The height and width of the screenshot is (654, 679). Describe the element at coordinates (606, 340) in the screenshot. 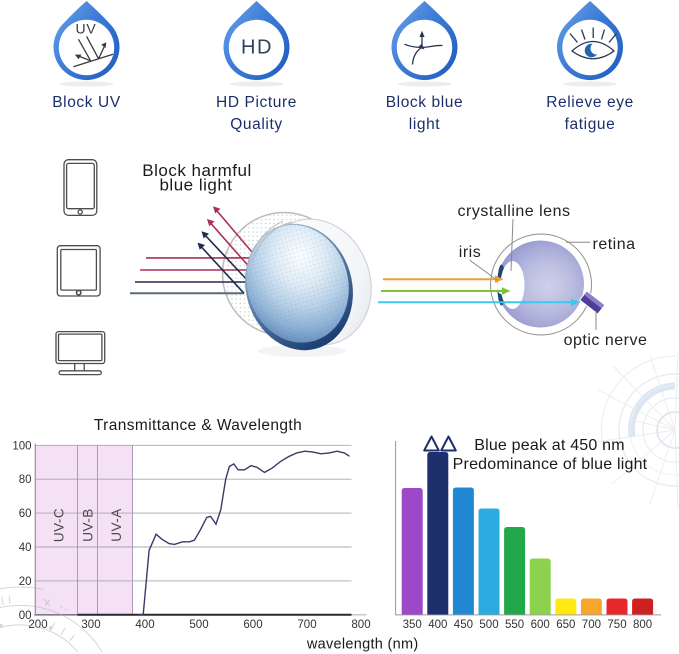

I see `svg-text: optic nerve` at that location.